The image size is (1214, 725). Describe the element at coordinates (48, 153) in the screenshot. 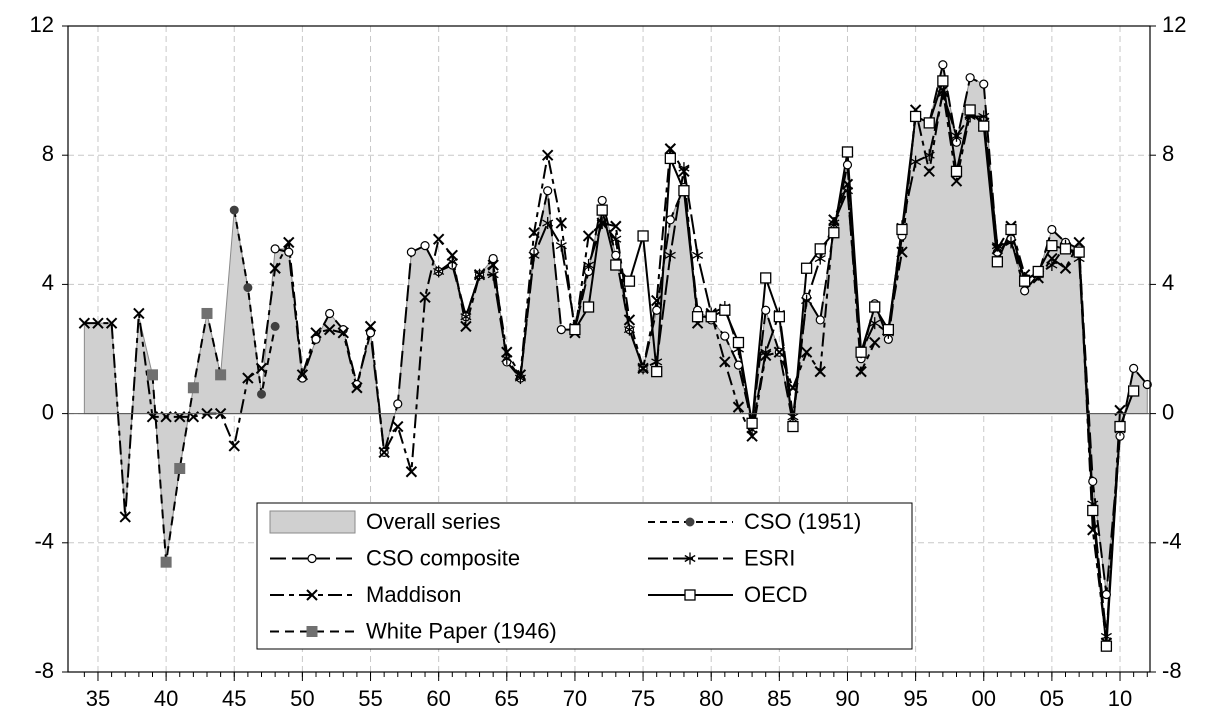

I see `y-tick-label: 8` at that location.